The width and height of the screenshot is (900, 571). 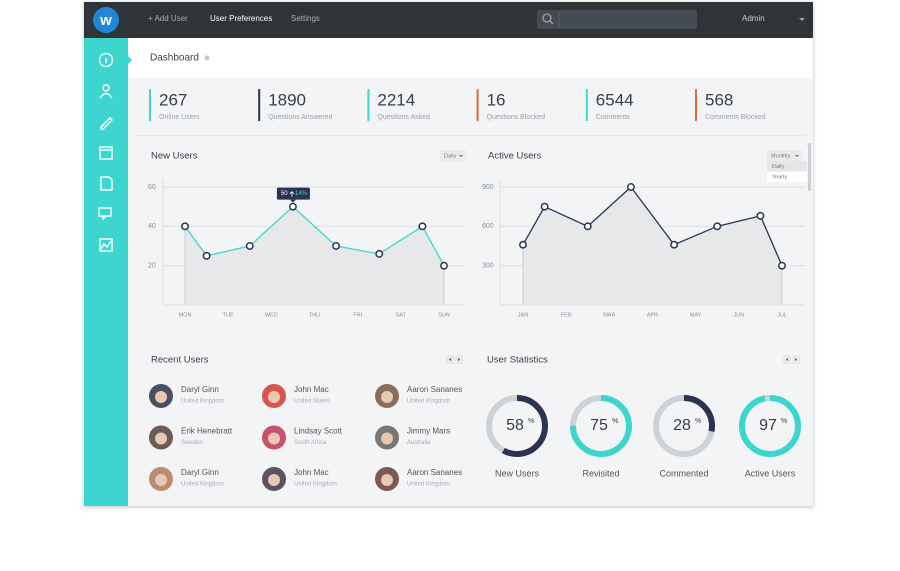 I want to click on user-country: United States, so click(x=312, y=402).